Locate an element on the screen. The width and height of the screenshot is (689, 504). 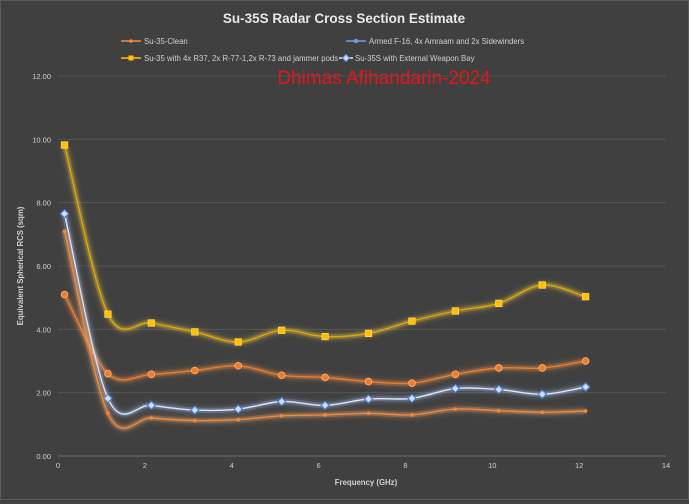
y-tick-labels: 0.00 2.00 4.00 6.00 8.00 10.00 12.00 is located at coordinates (41, 266).